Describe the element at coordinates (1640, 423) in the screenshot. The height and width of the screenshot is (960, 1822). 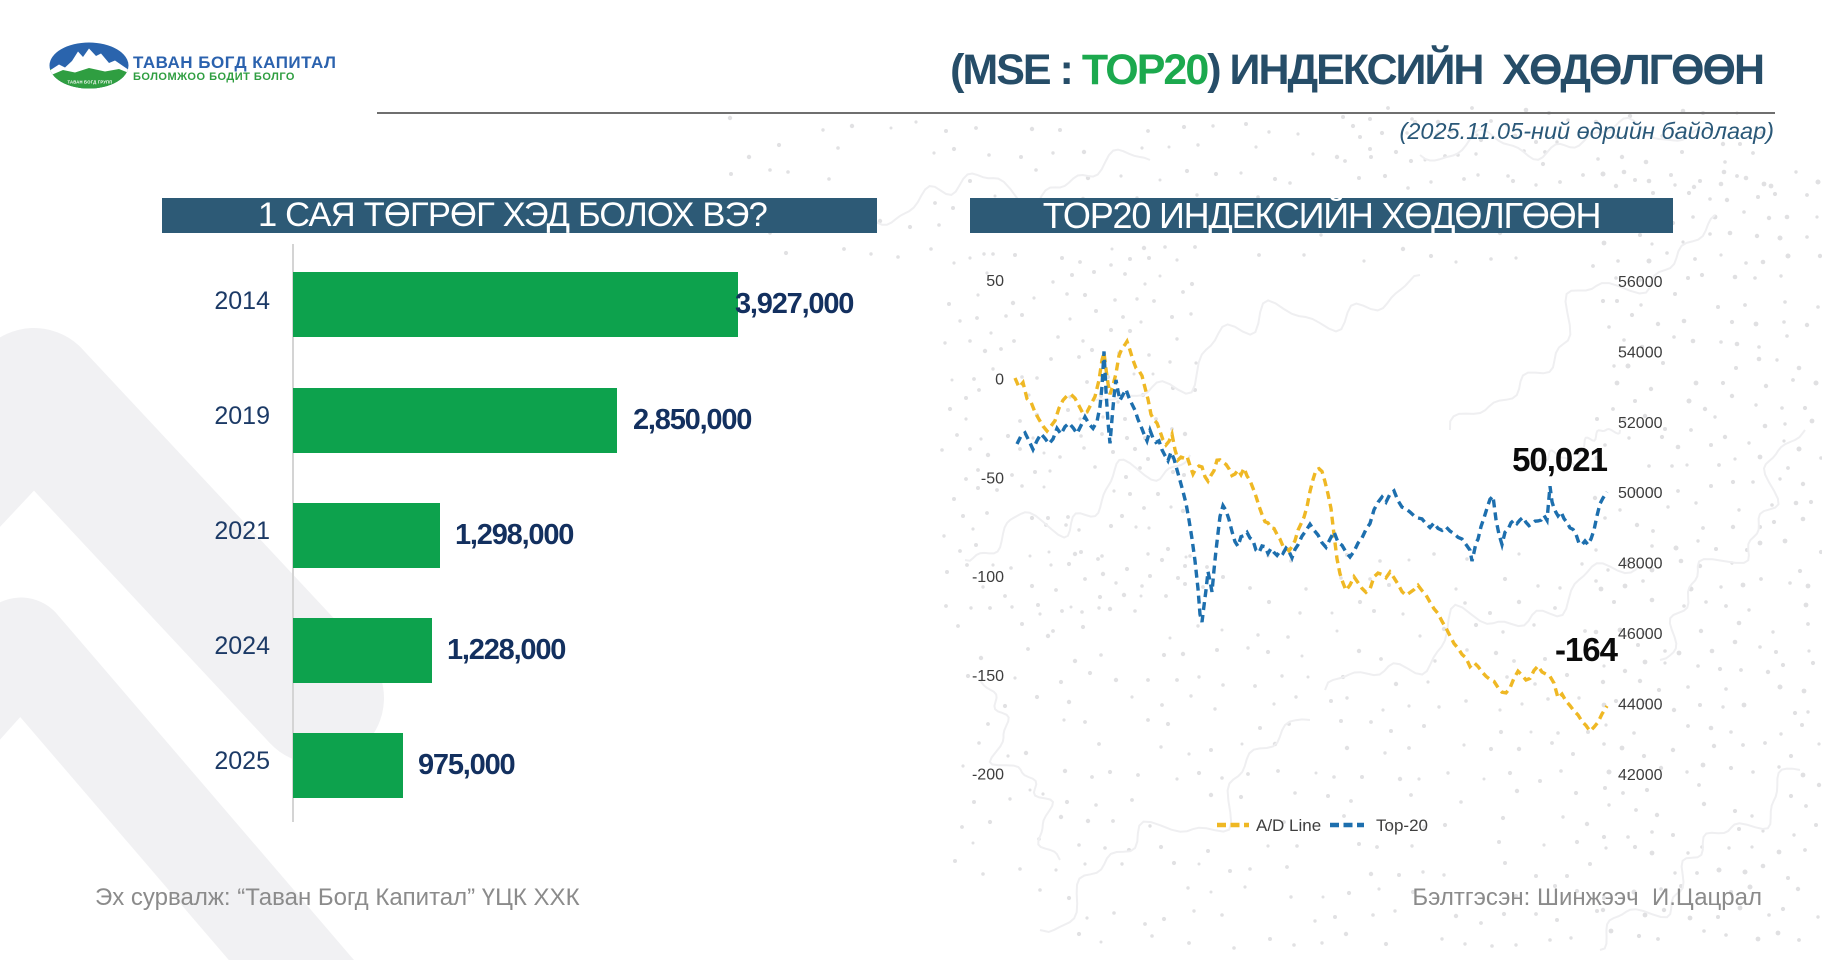
I see `svg-text: 52000` at that location.